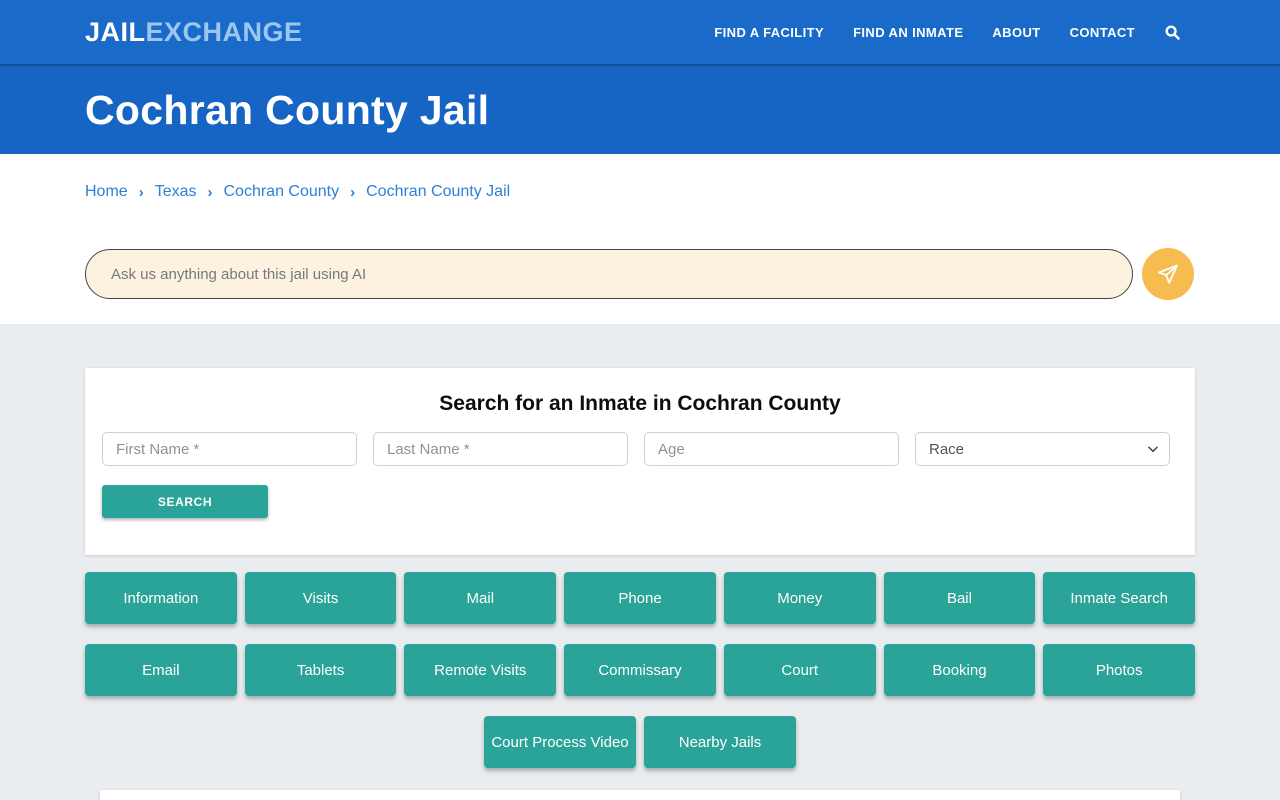 Image resolution: width=1280 pixels, height=800 pixels. I want to click on ai-question-input, so click(609, 274).